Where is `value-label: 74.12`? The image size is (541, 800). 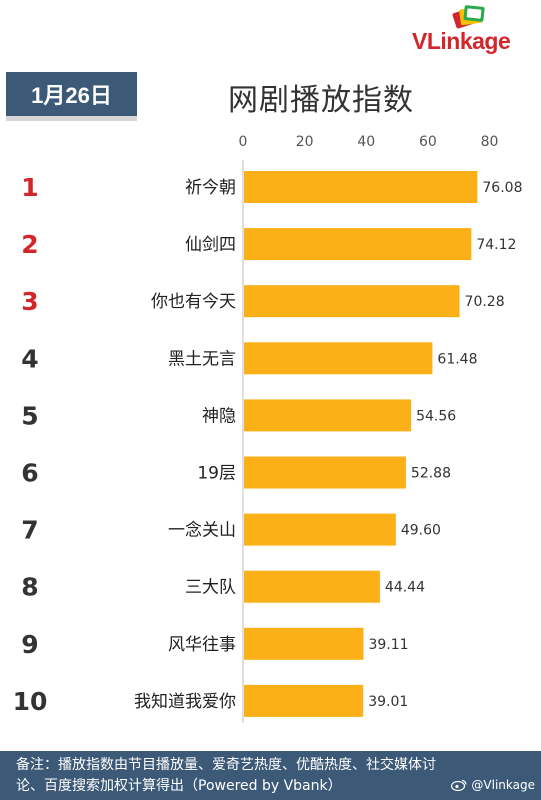
value-label: 74.12 is located at coordinates (496, 245).